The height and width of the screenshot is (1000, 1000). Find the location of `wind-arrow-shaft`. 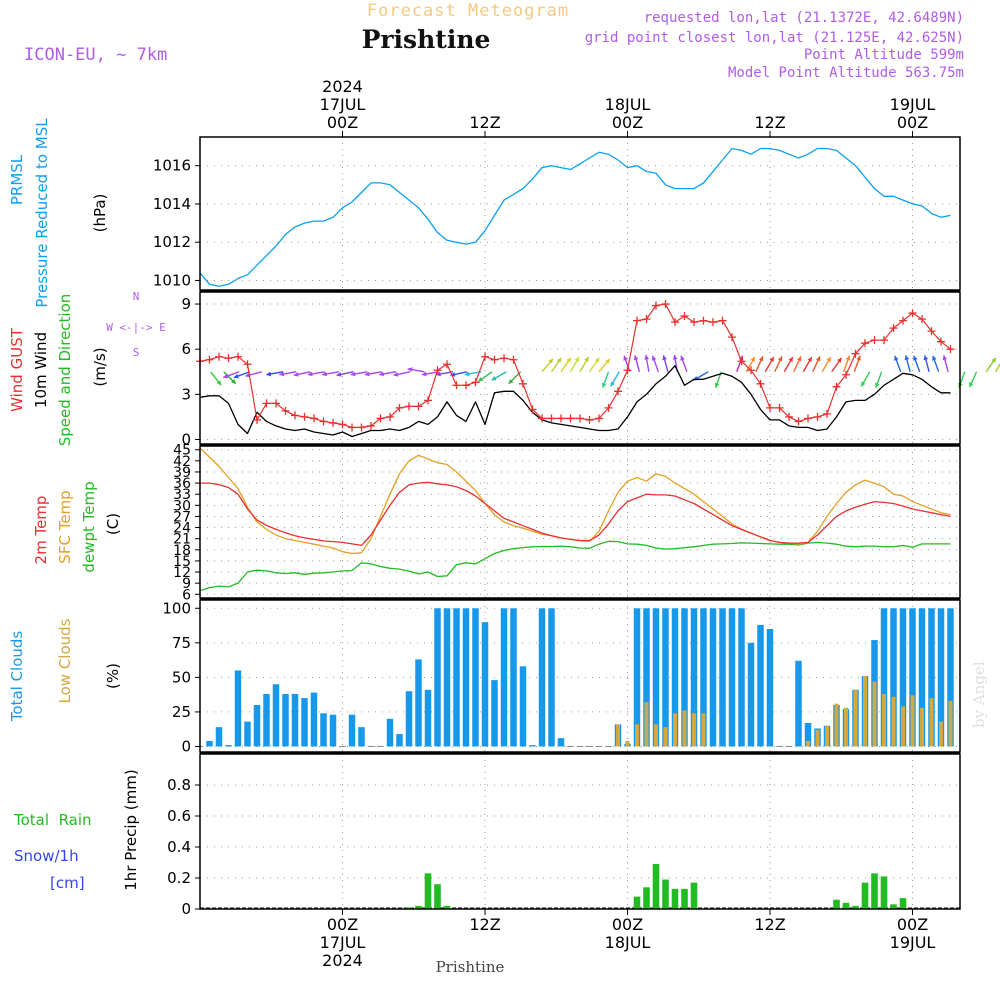

wind-arrow-shaft is located at coordinates (997, 367).